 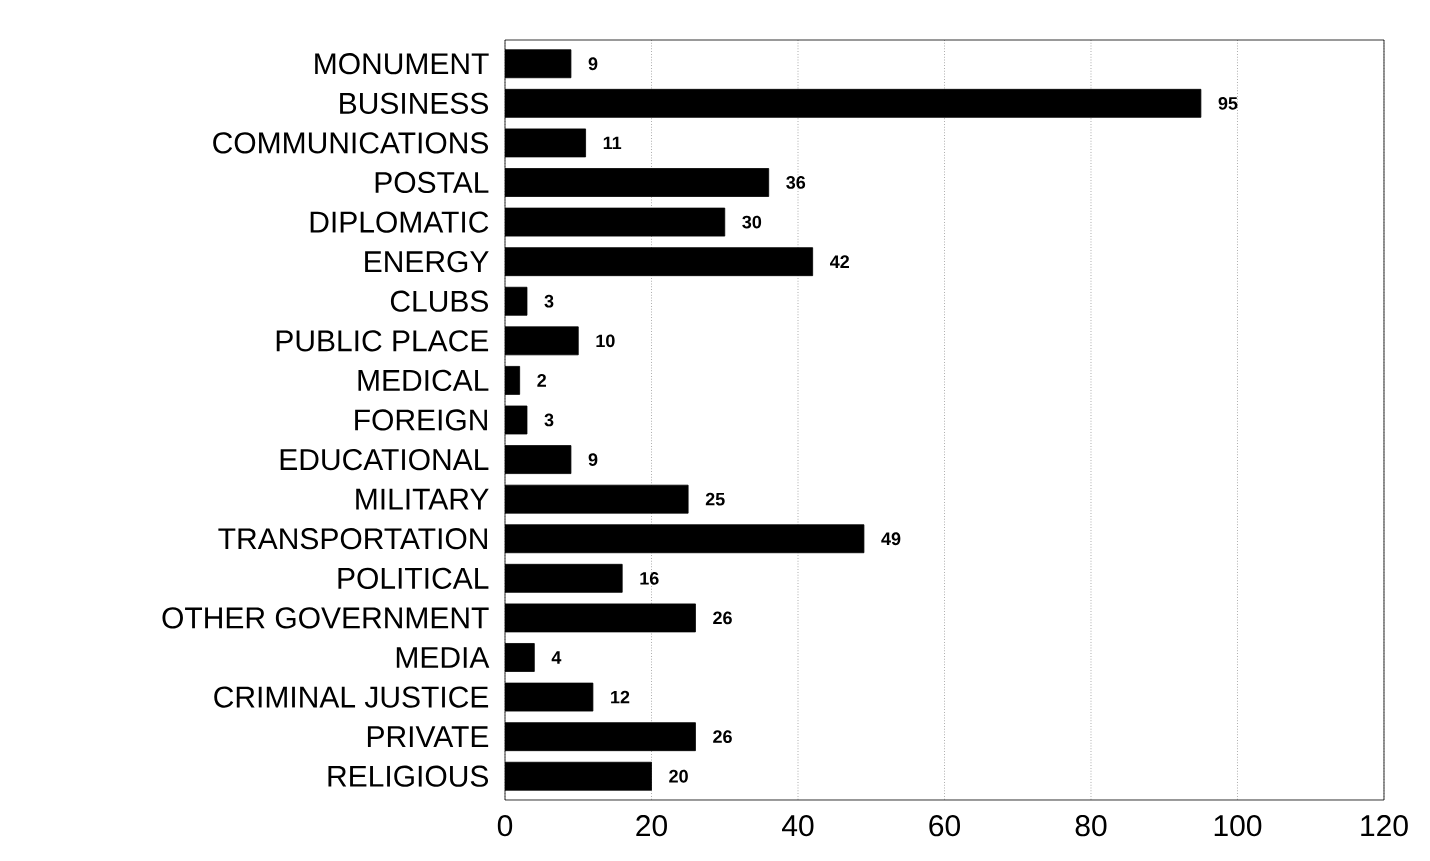 I want to click on data-label: 2, so click(x=541, y=380).